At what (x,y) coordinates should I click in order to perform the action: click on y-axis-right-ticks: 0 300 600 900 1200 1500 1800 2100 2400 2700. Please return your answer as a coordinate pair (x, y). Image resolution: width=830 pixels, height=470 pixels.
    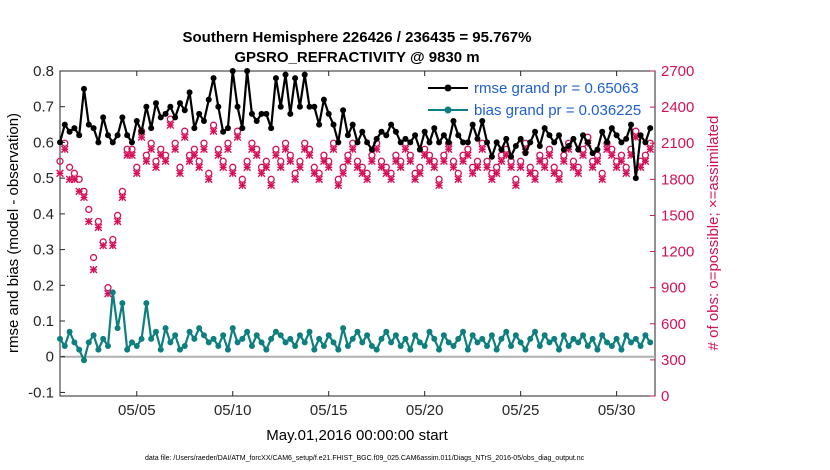
    Looking at the image, I should click on (672, 234).